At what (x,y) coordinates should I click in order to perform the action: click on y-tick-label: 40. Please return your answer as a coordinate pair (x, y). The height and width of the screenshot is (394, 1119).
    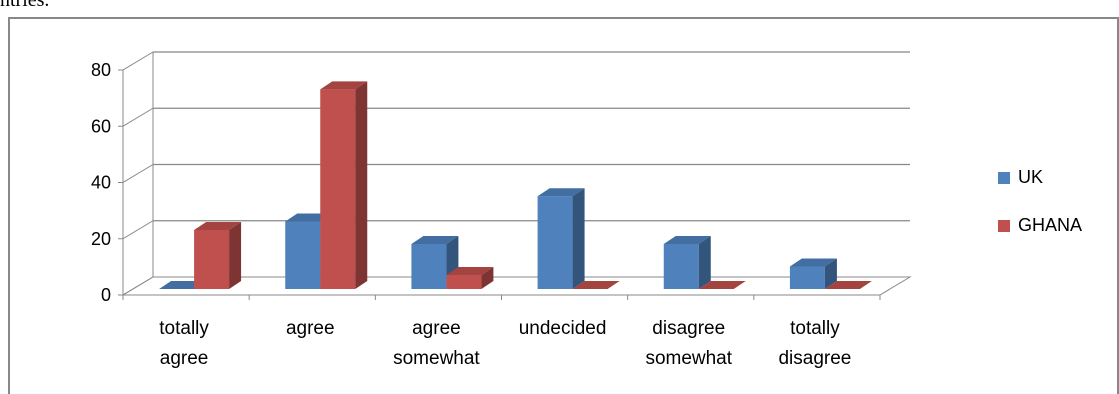
    Looking at the image, I should click on (101, 183).